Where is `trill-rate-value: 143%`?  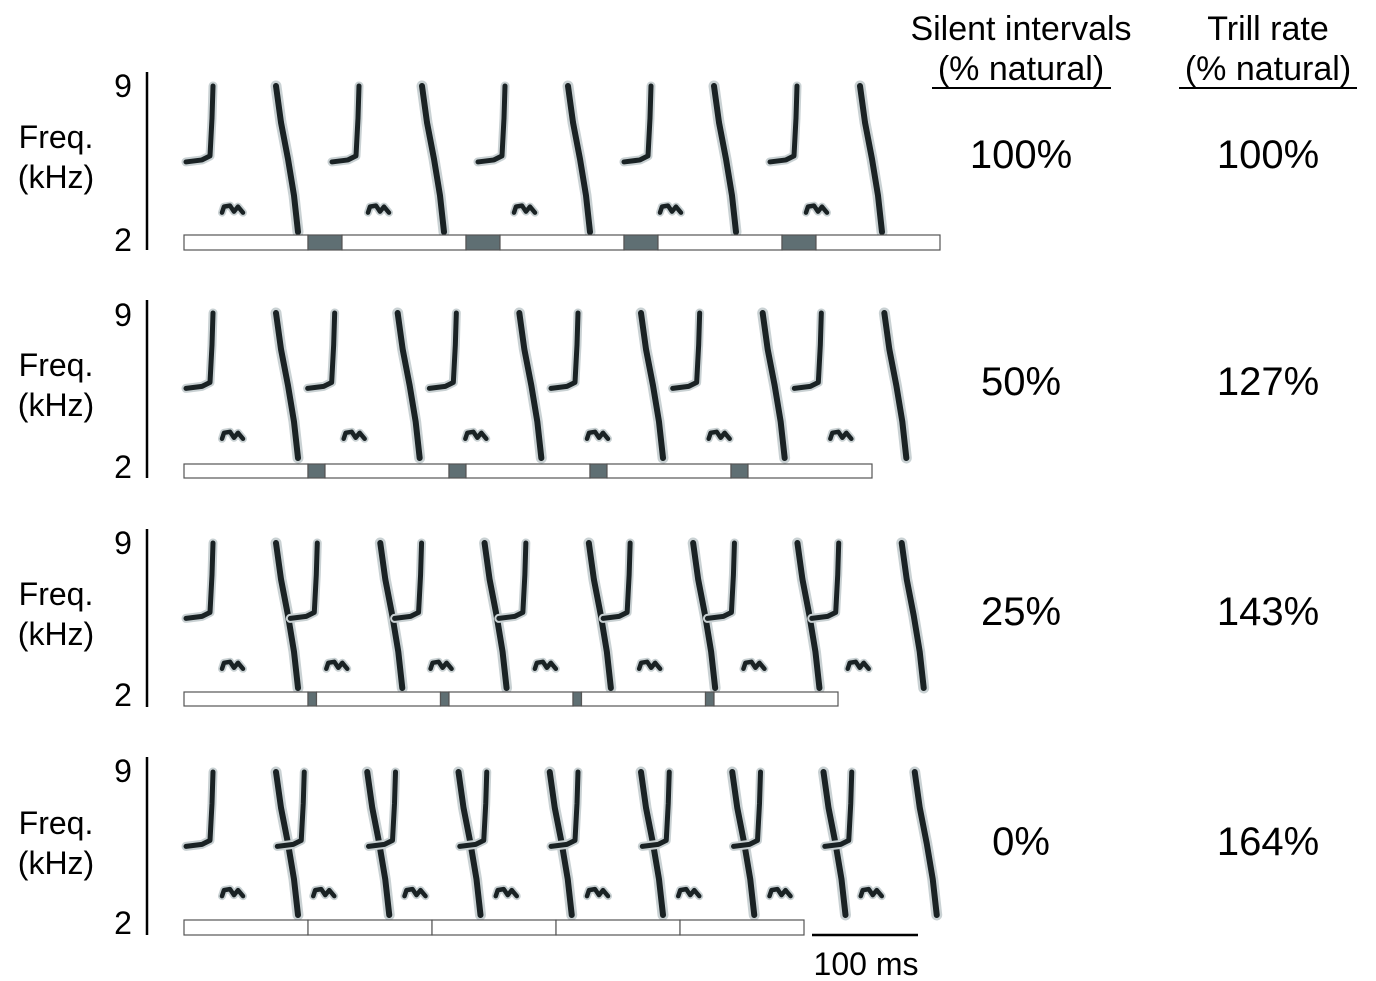 trill-rate-value: 143% is located at coordinates (1268, 612).